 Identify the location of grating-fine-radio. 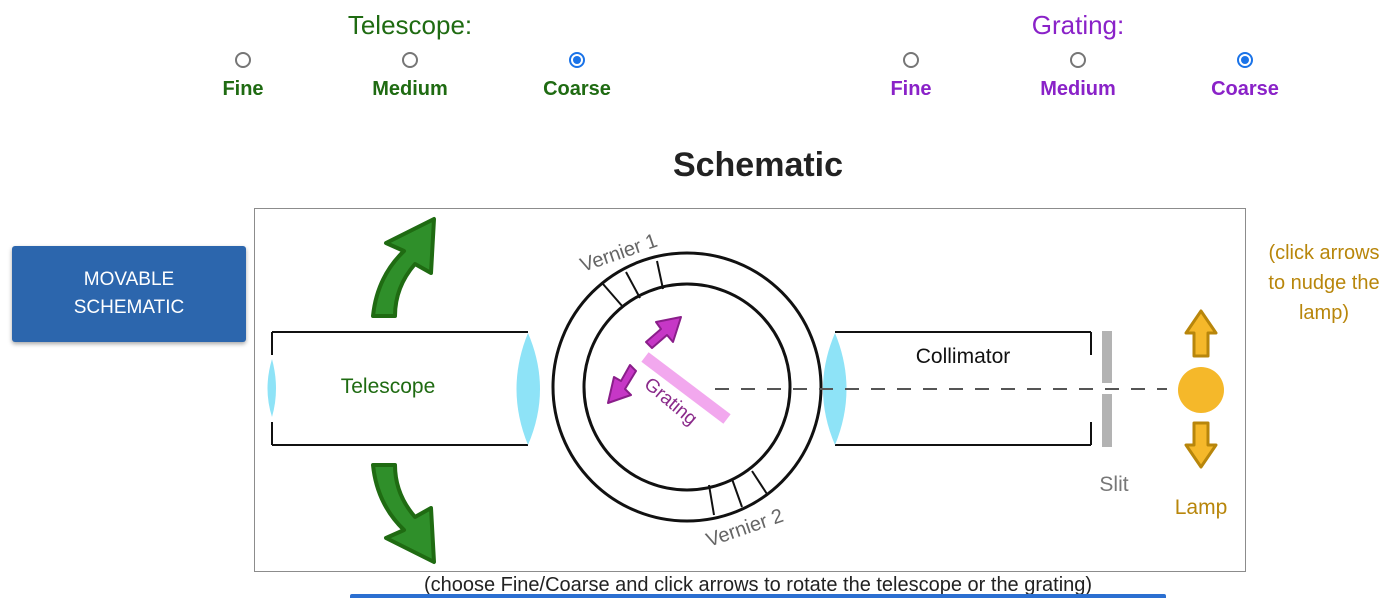
(911, 60).